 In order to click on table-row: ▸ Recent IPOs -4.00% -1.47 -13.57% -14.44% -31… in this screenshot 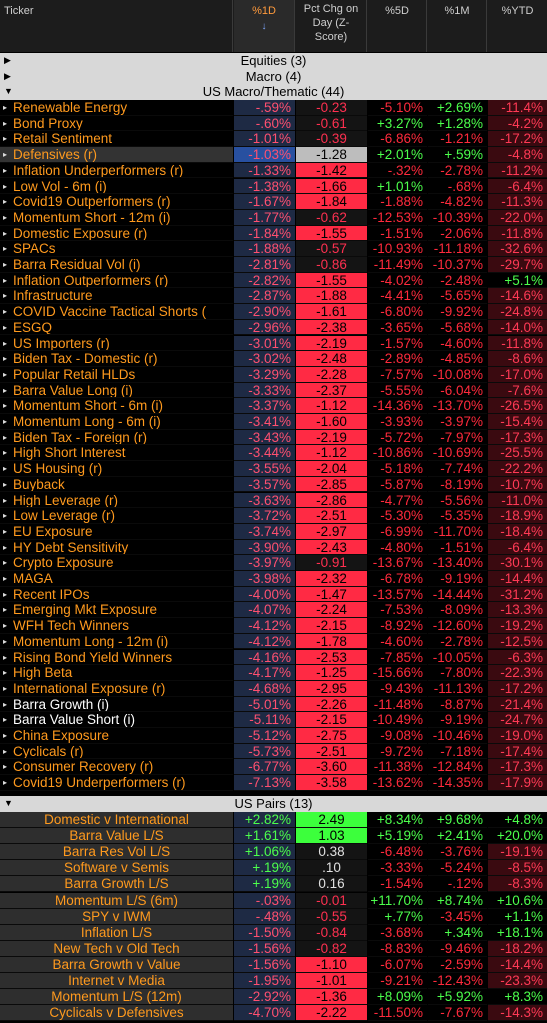, I will do `click(273, 594)`.